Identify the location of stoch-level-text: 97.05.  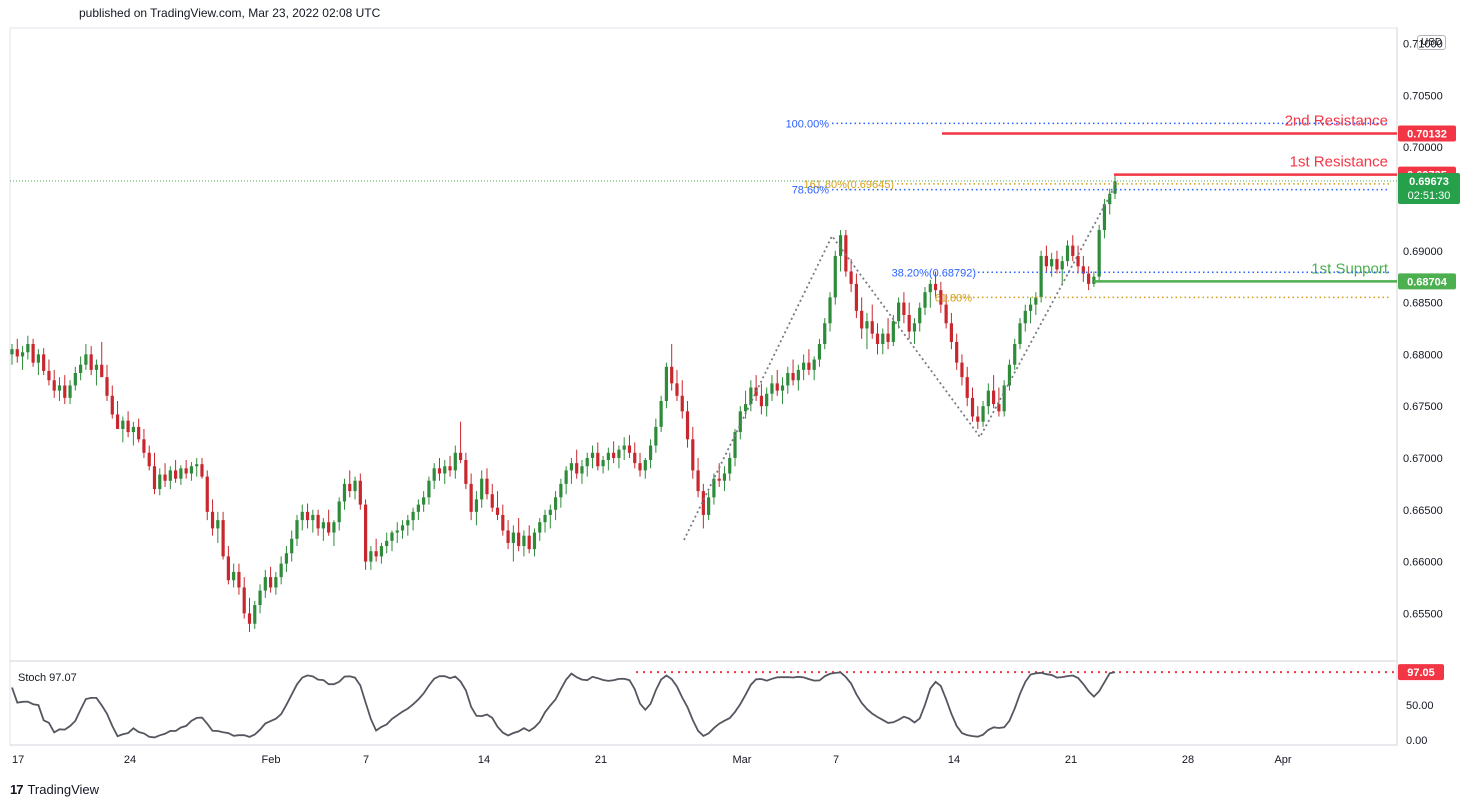
(1421, 673).